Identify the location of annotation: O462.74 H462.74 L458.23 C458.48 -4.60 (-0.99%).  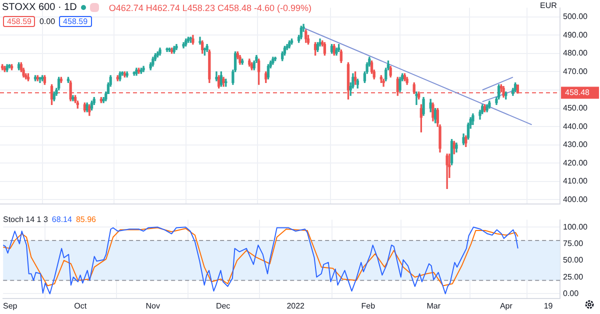
(210, 7).